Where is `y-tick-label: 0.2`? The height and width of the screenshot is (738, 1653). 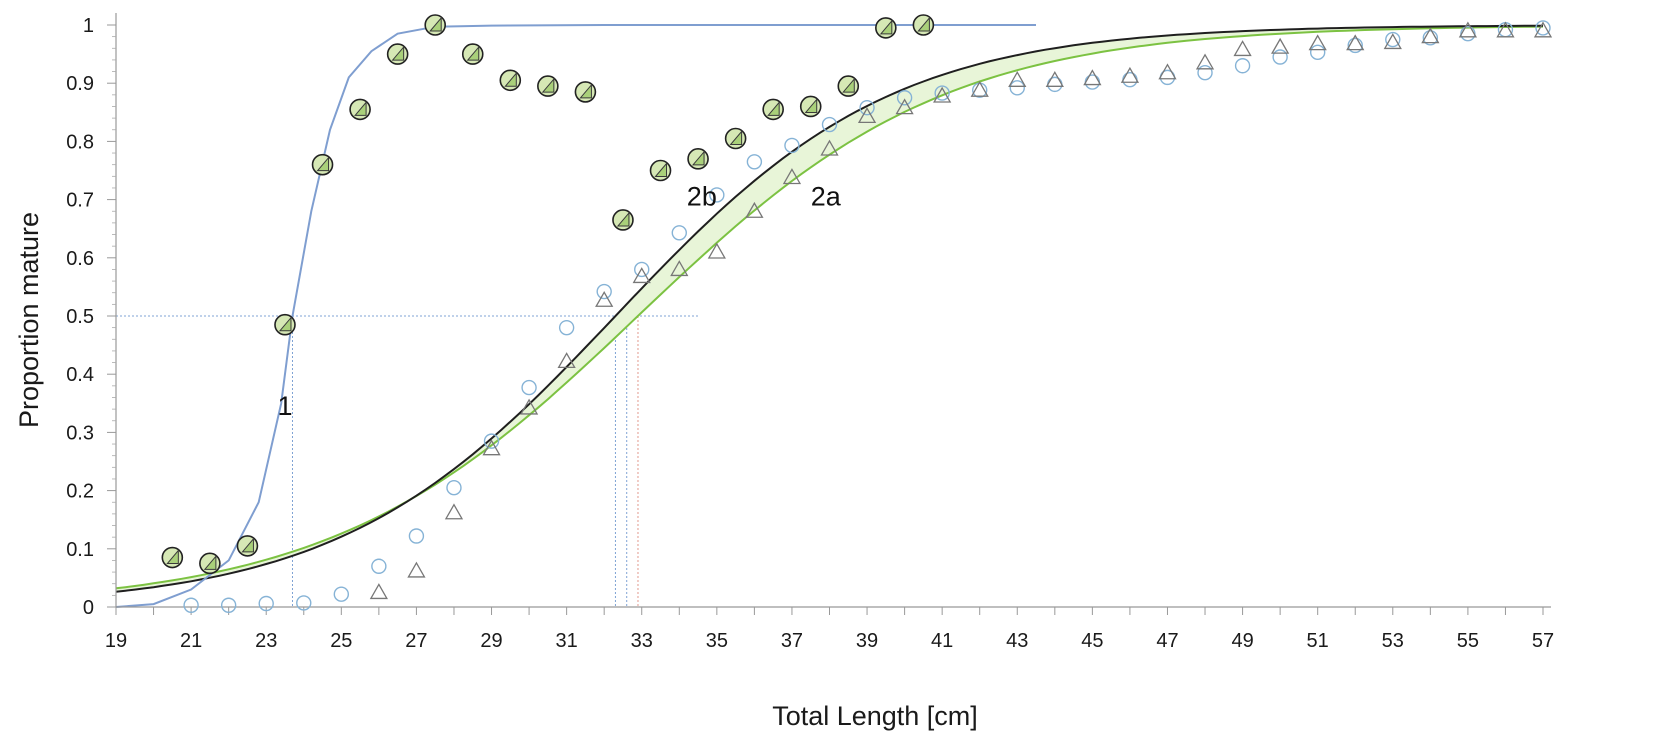 y-tick-label: 0.2 is located at coordinates (80, 492).